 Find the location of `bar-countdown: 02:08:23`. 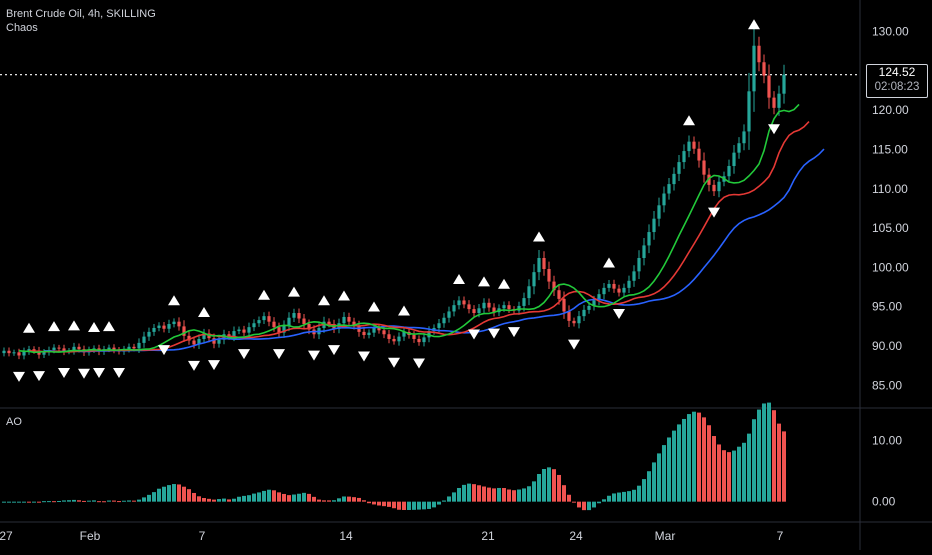

bar-countdown: 02:08:23 is located at coordinates (897, 87).